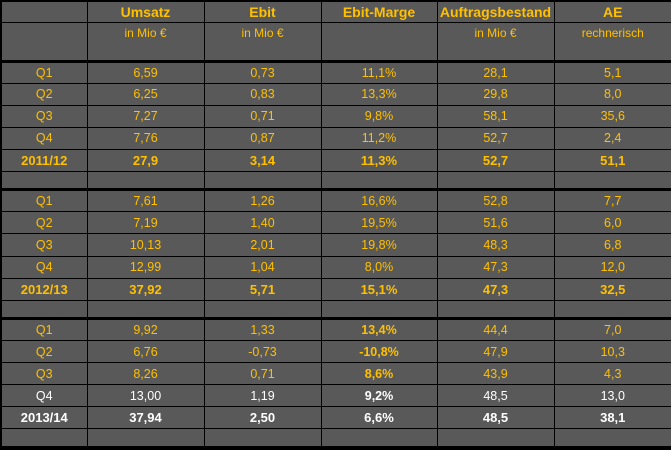 The height and width of the screenshot is (450, 671). Describe the element at coordinates (379, 289) in the screenshot. I see `value-cell: 15,1%` at that location.